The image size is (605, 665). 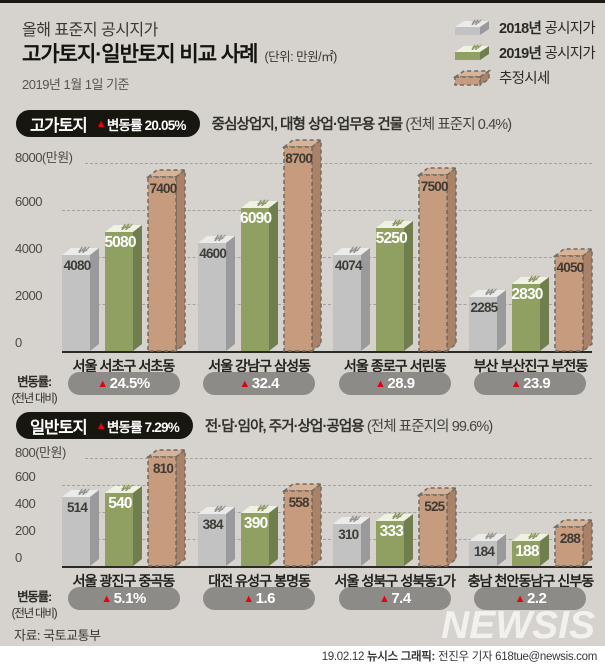 What do you see at coordinates (518, 625) in the screenshot?
I see `newsis-logo: NEWSIS` at bounding box center [518, 625].